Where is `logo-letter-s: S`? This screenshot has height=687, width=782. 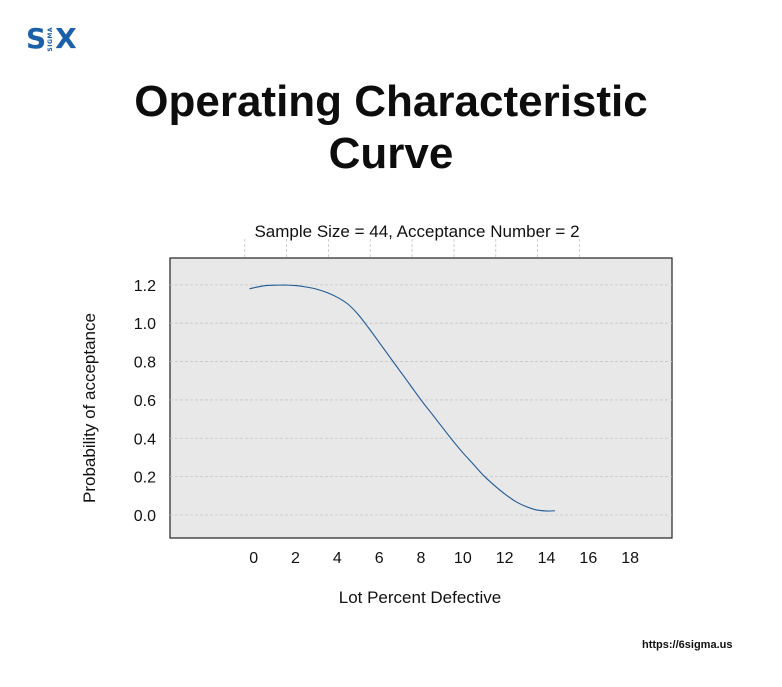 logo-letter-s: S is located at coordinates (36, 38).